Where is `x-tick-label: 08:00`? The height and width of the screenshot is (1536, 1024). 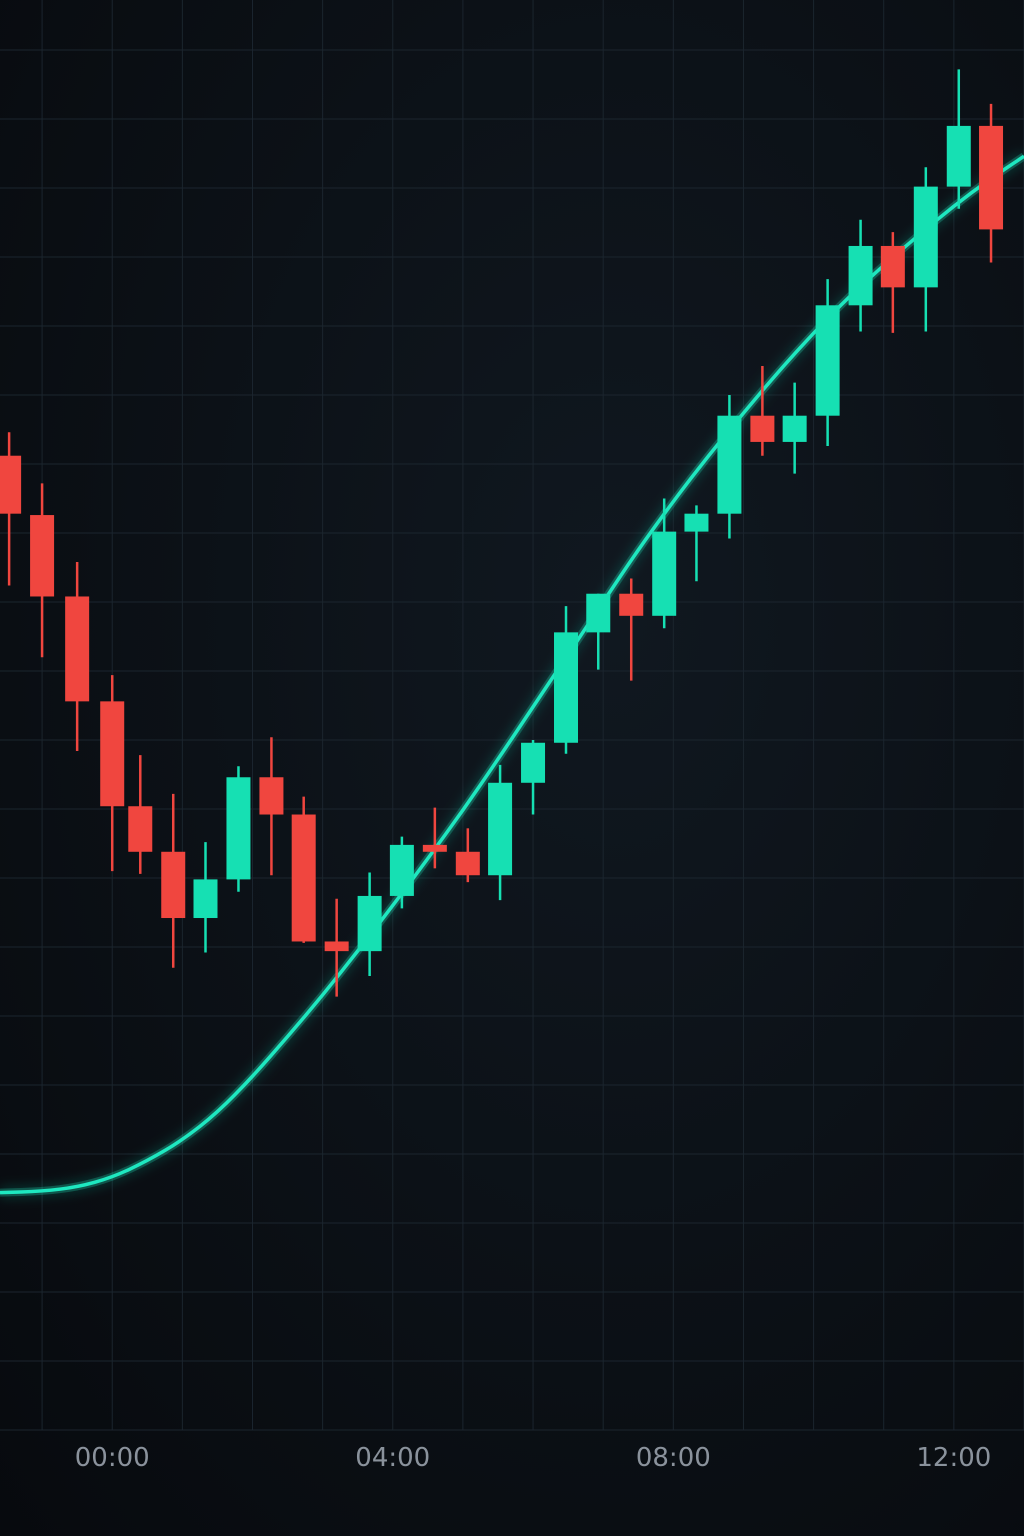
x-tick-label: 08:00 is located at coordinates (673, 1458).